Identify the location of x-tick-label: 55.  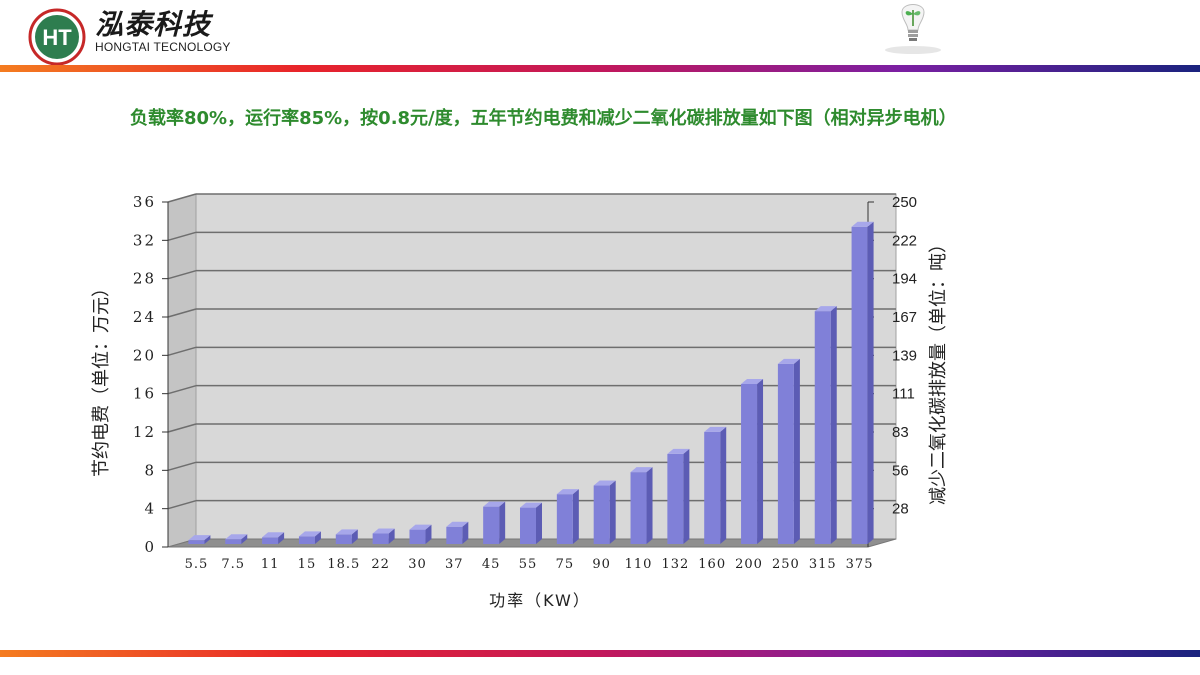
(528, 564).